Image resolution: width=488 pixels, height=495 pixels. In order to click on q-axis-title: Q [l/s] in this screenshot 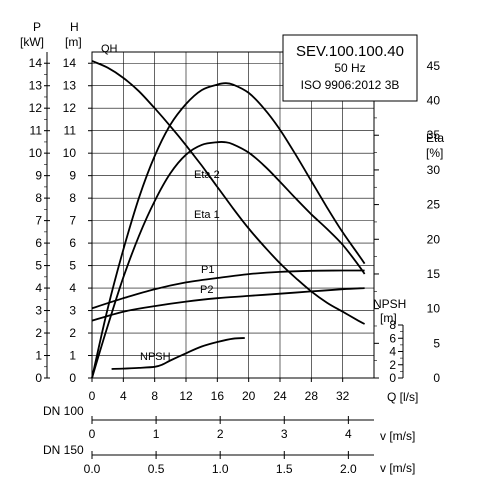, I will do `click(402, 397)`.